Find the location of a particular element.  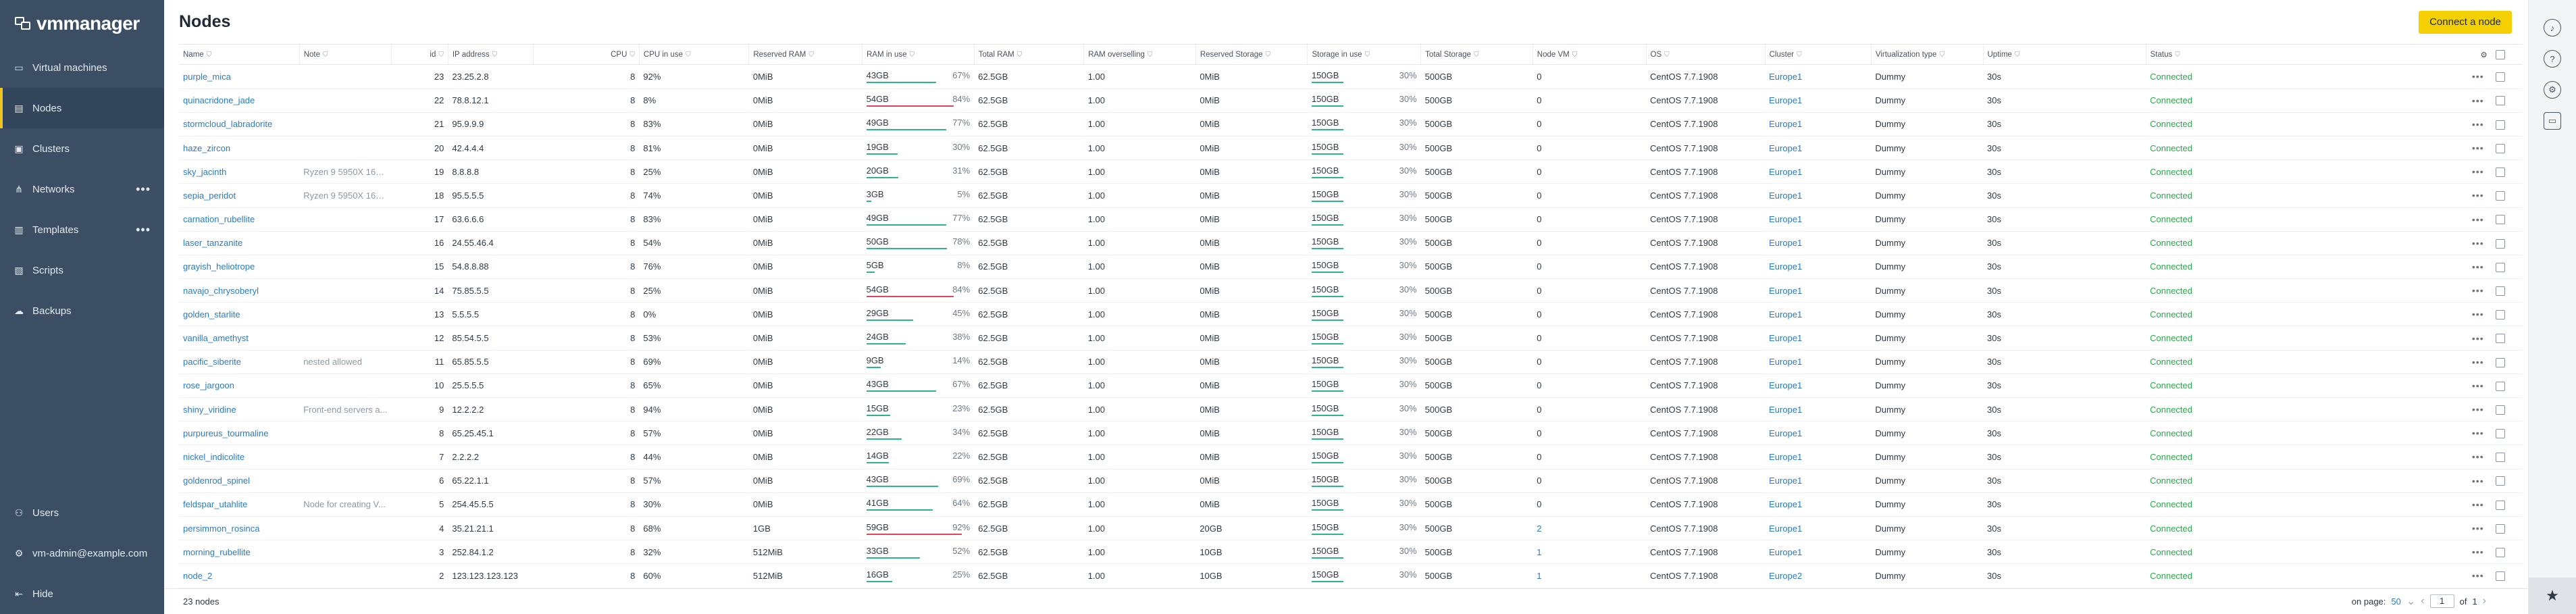

sidebar-item-virtual-machines: ▭ Virtual machines is located at coordinates (82, 67).